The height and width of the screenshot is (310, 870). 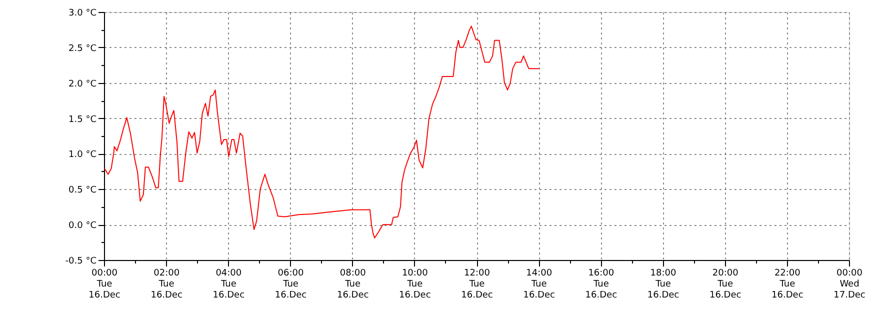 What do you see at coordinates (663, 284) in the screenshot?
I see `x-tick-label: 18:00 Tue 16.Dec` at bounding box center [663, 284].